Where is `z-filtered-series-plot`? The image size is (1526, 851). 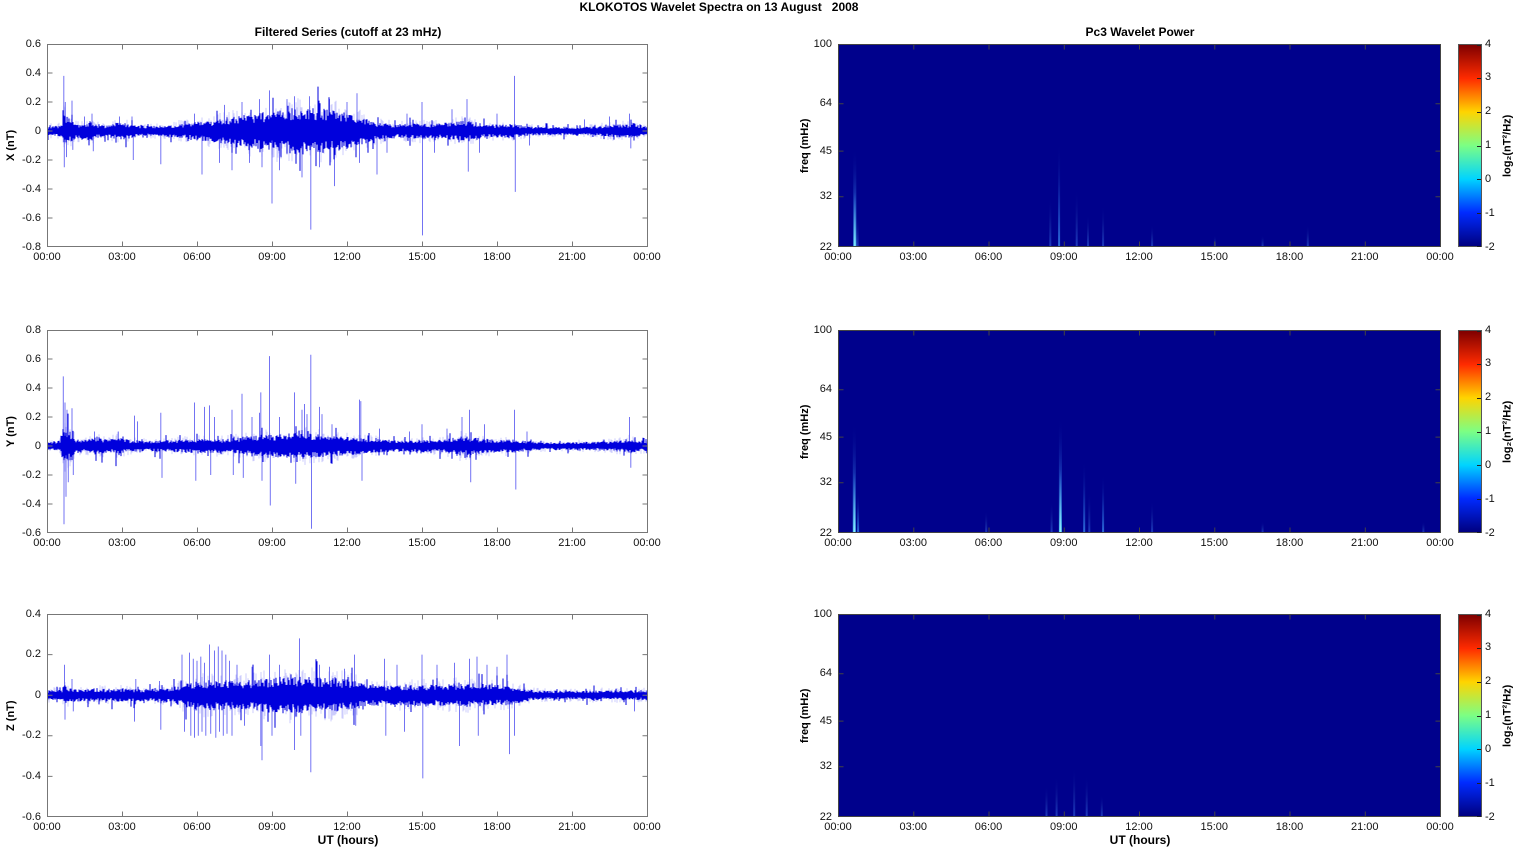 z-filtered-series-plot is located at coordinates (347, 715).